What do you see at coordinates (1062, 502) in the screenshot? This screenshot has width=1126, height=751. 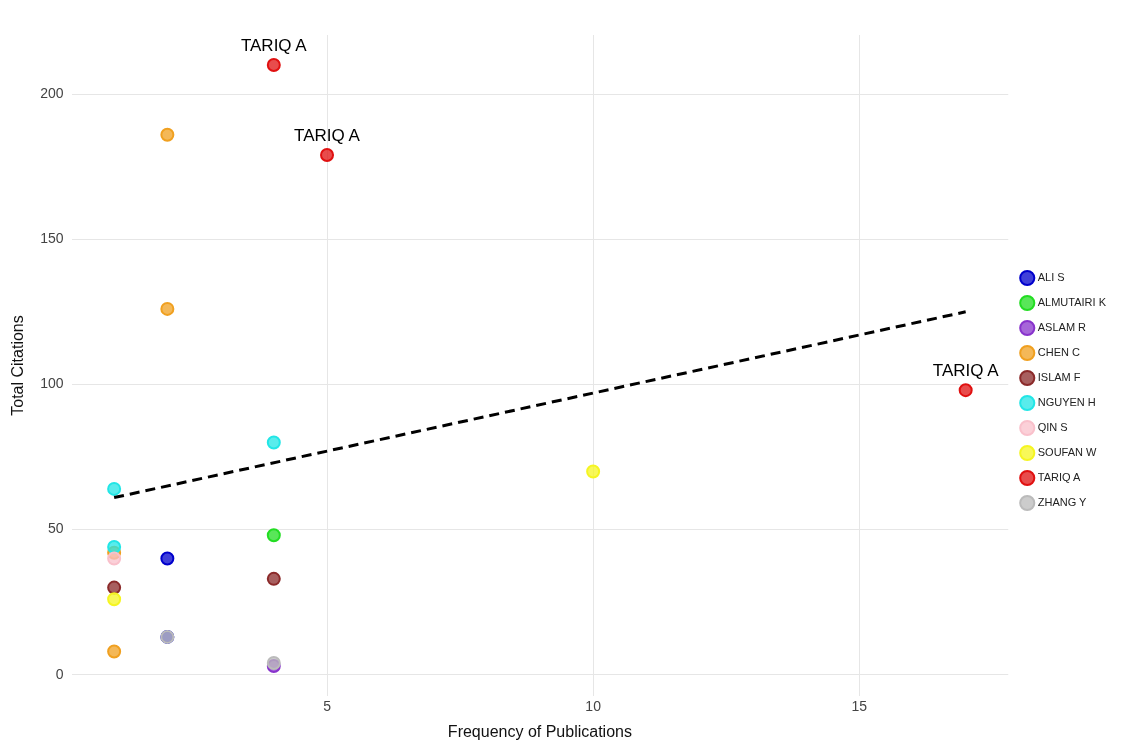 I see `legend-label: ZHANG Y` at bounding box center [1062, 502].